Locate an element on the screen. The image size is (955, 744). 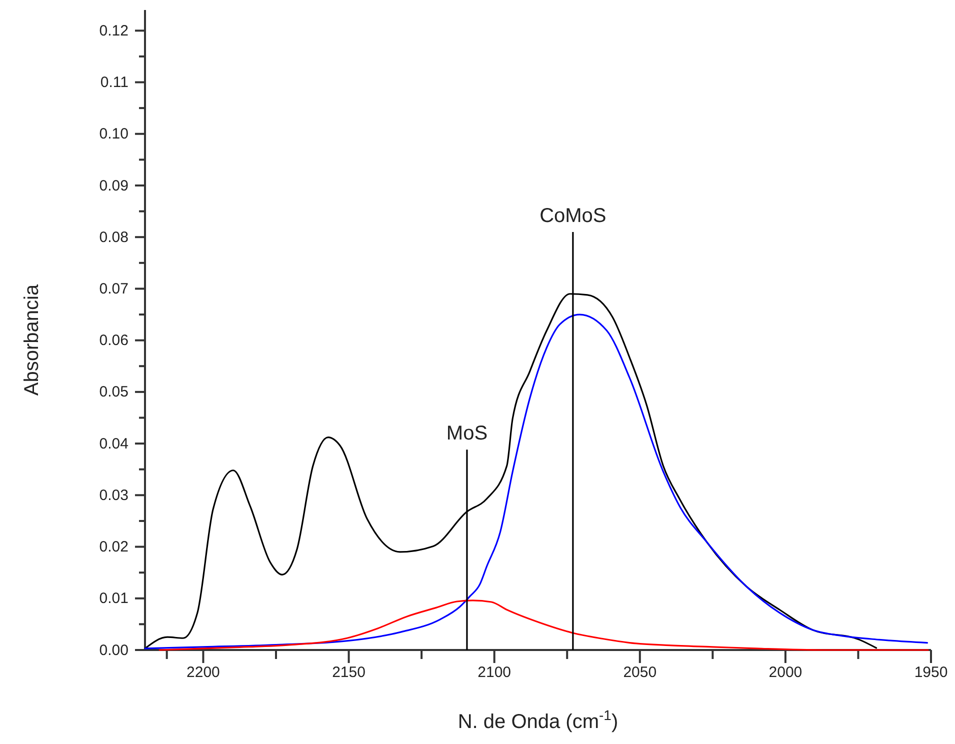
y-tick-label: 0.11 is located at coordinates (114, 83).